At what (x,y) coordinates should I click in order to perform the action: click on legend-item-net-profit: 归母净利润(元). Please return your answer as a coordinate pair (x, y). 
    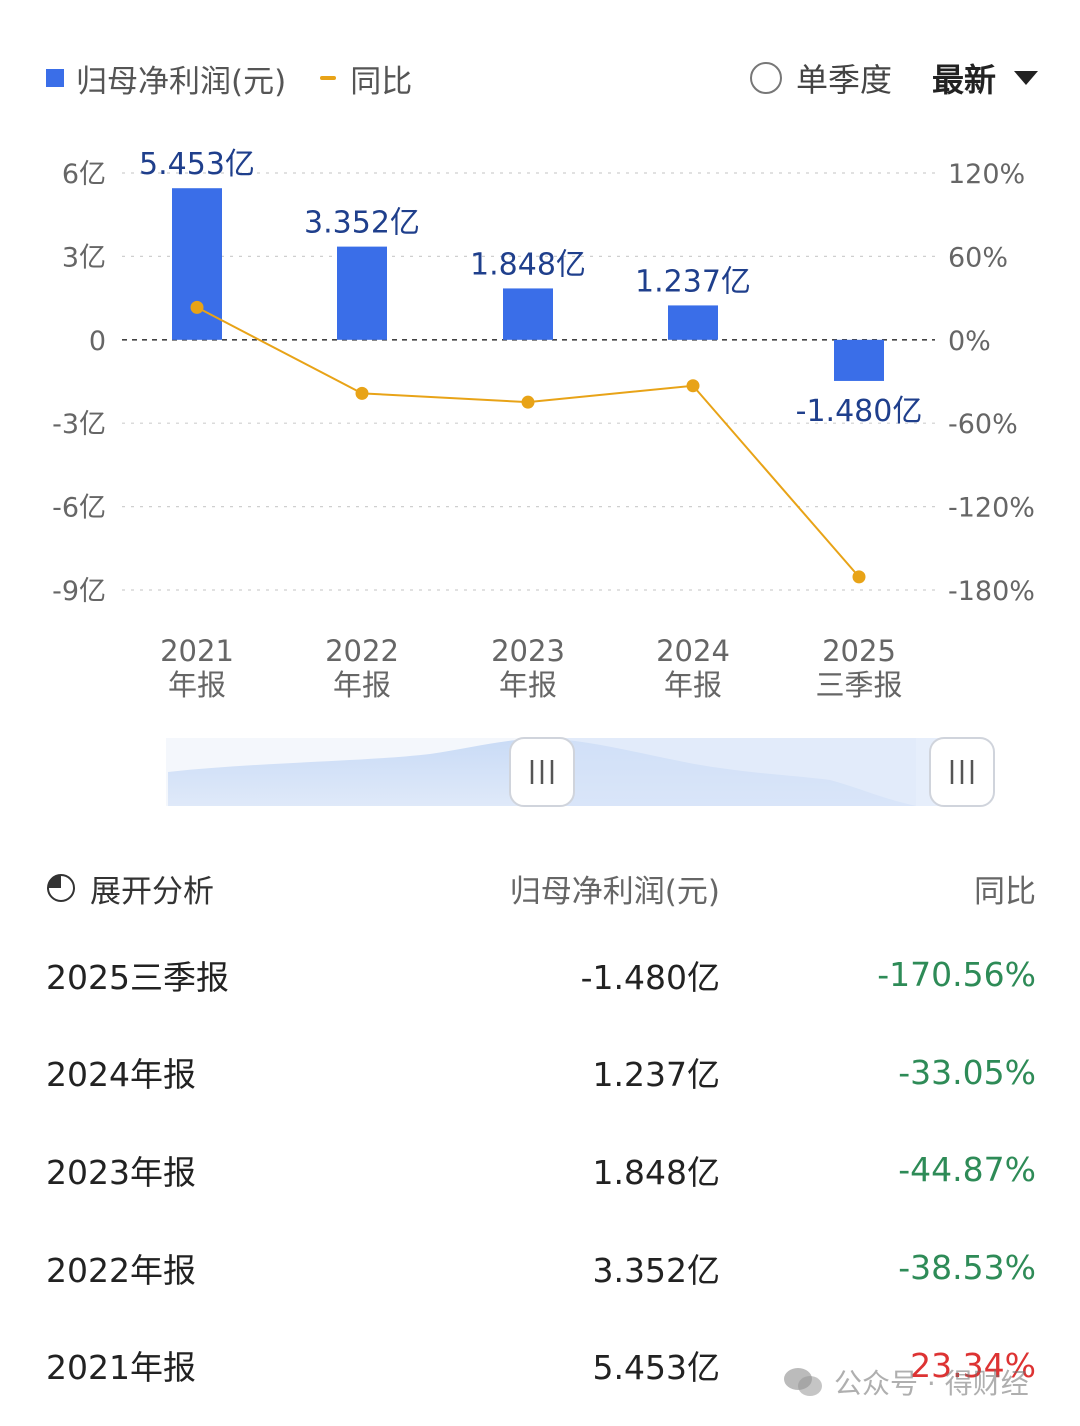
    Looking at the image, I should click on (166, 78).